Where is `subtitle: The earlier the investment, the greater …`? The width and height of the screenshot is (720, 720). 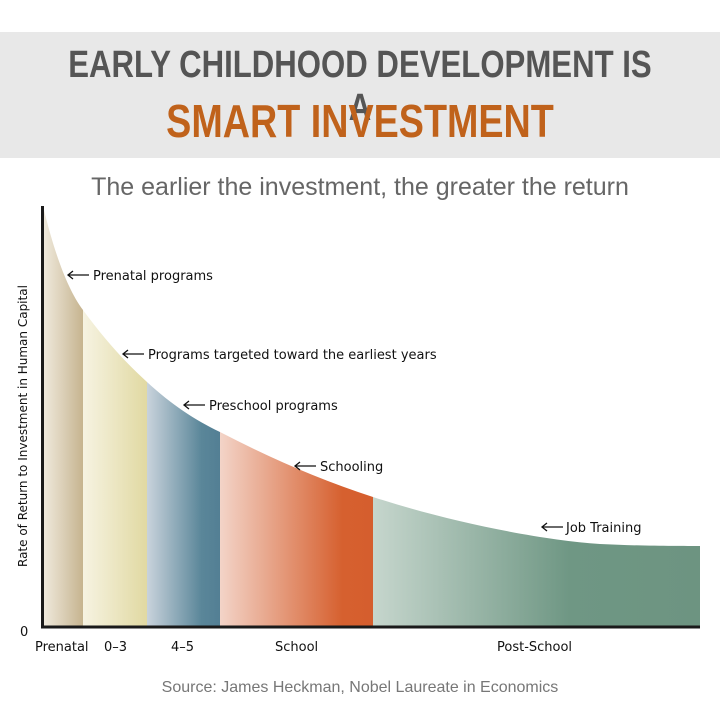
subtitle: The earlier the investment, the greater … is located at coordinates (360, 187).